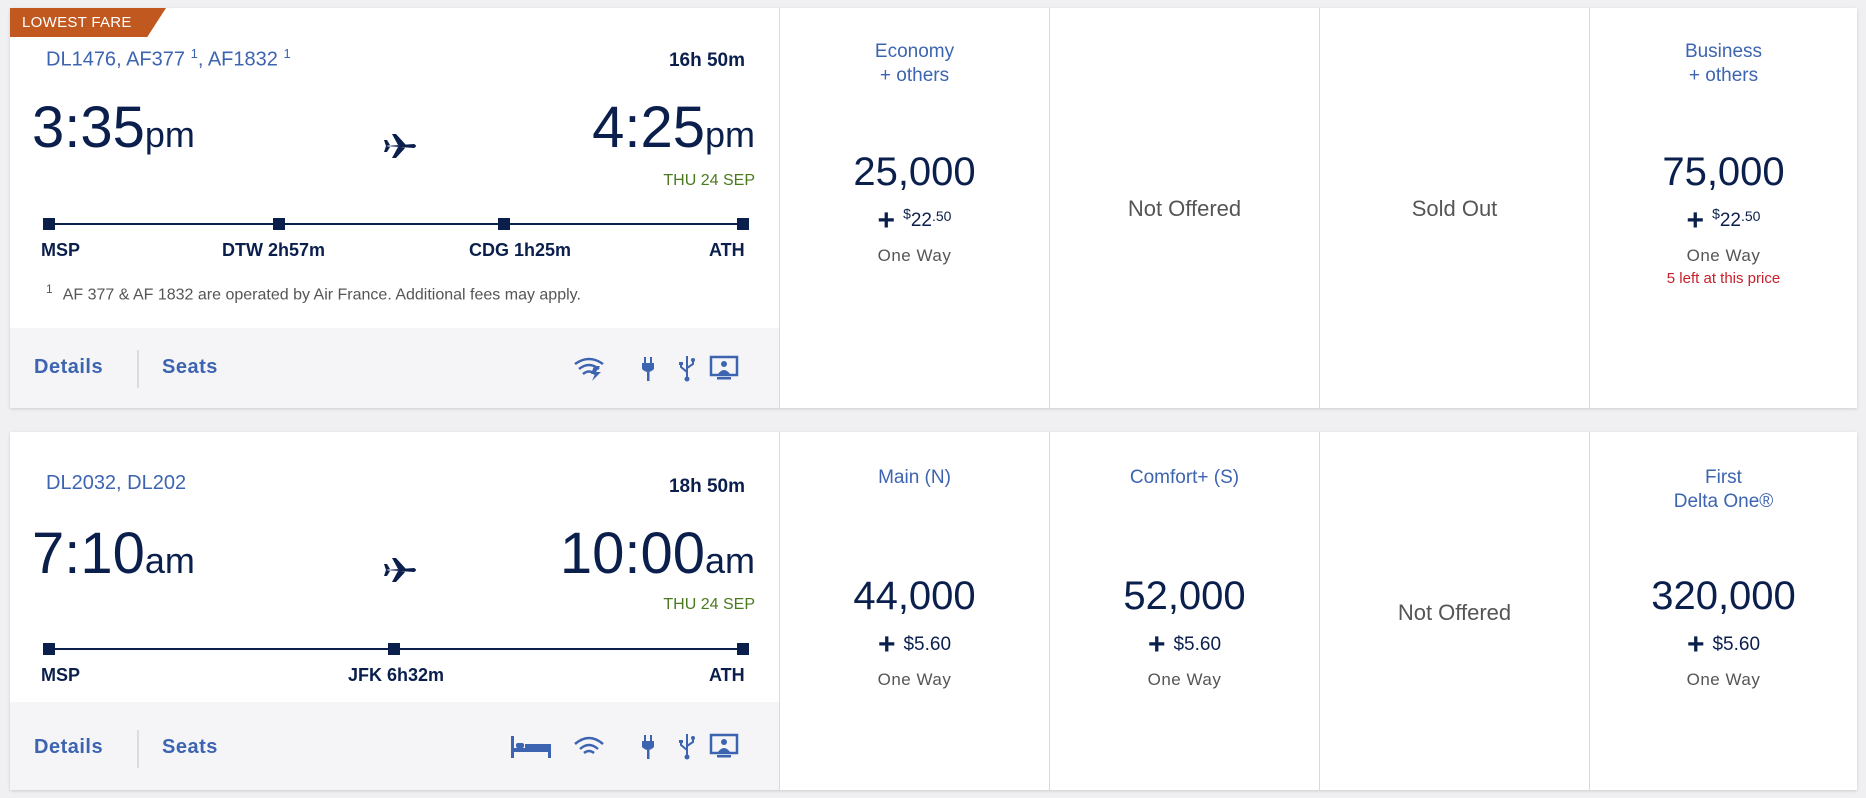  I want to click on airport-layover: DTW 2h57m, so click(274, 250).